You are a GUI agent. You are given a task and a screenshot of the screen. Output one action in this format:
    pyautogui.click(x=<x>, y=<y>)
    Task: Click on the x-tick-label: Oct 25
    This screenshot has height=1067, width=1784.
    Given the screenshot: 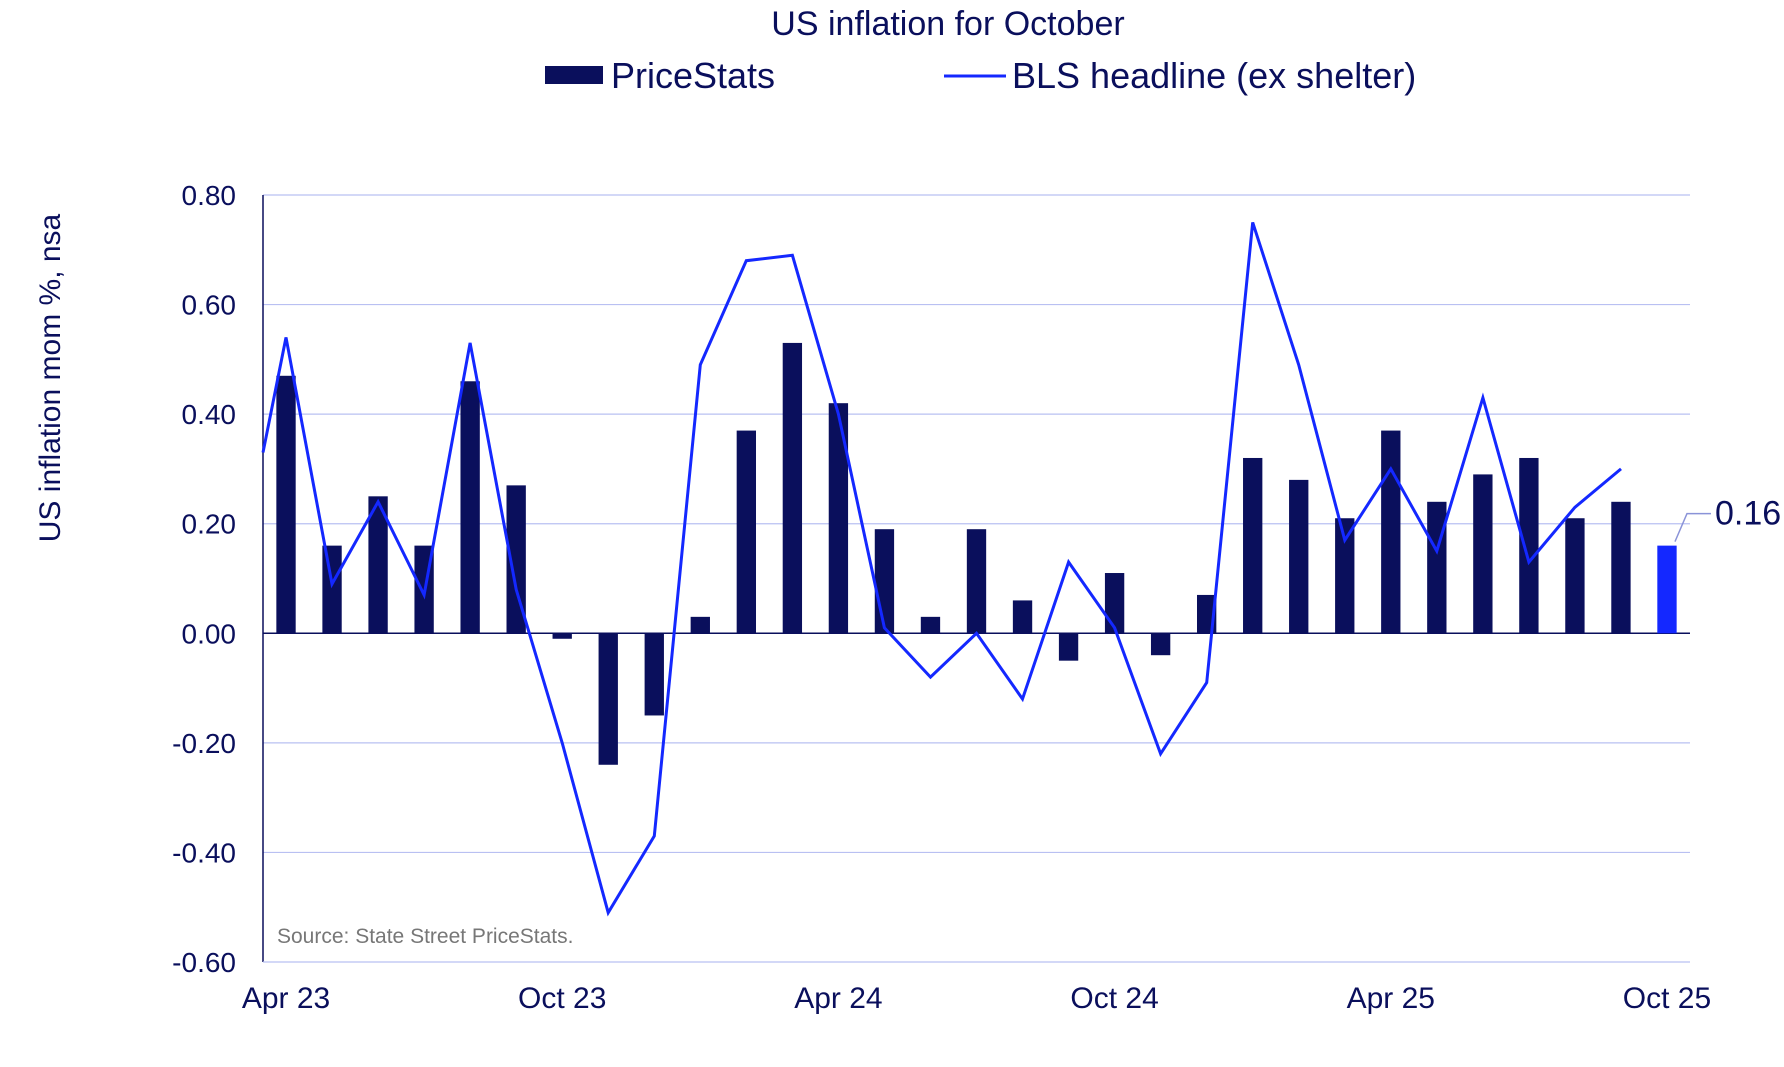 What is the action you would take?
    pyautogui.click(x=1667, y=998)
    